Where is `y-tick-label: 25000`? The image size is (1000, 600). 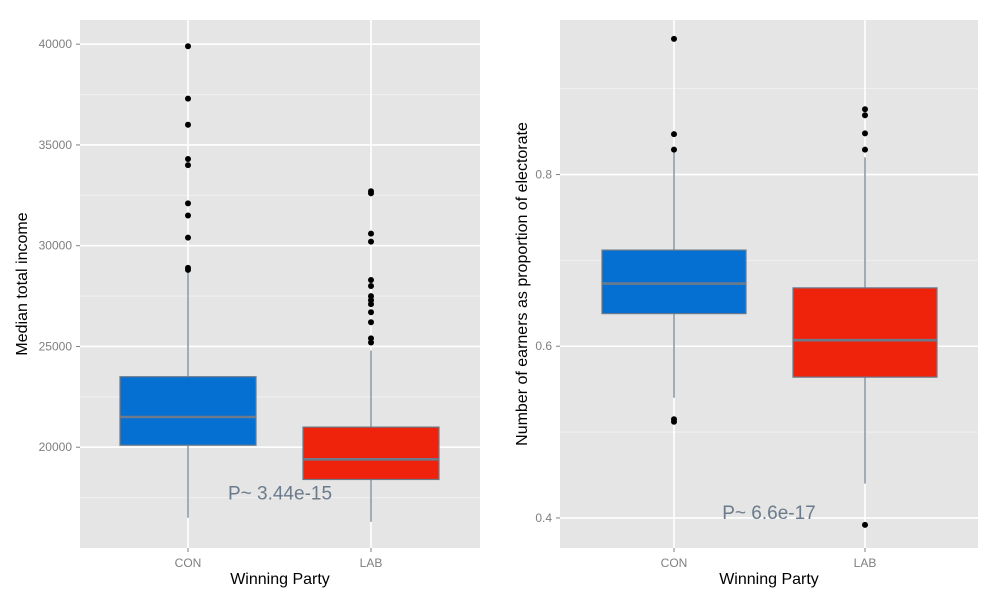 y-tick-label: 25000 is located at coordinates (56, 346).